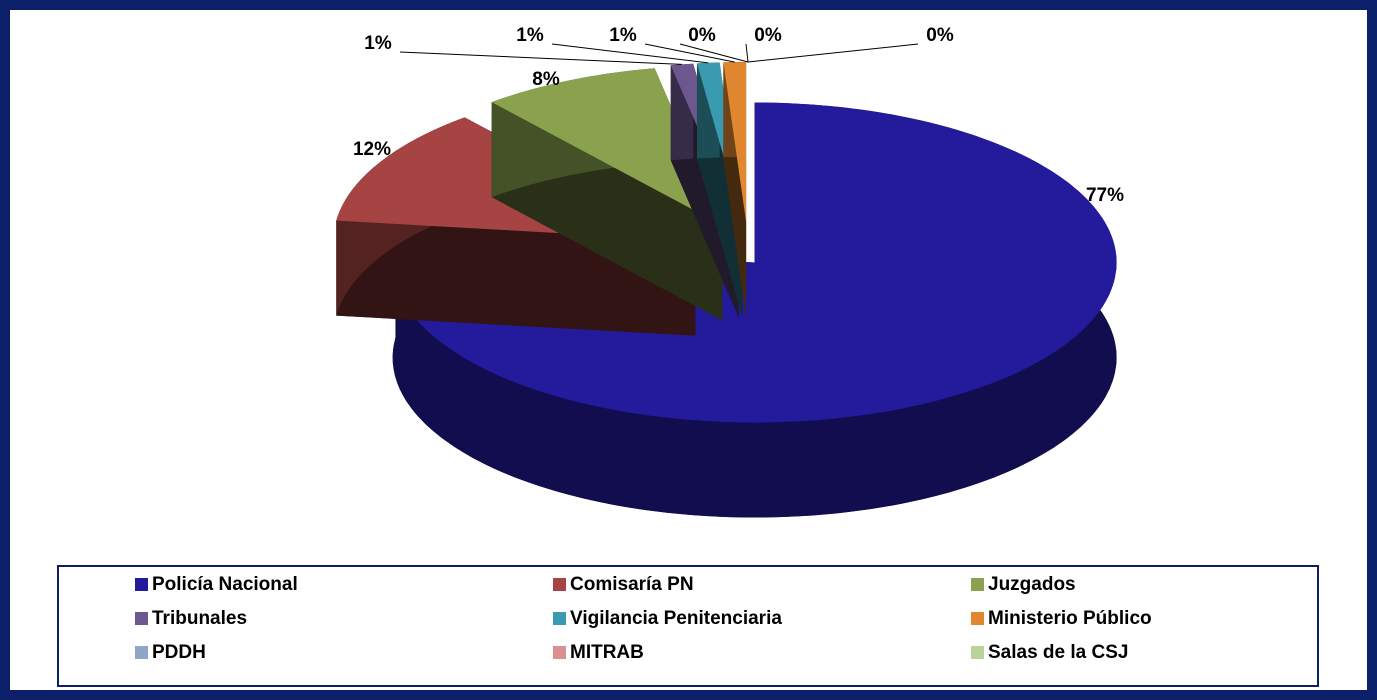 This screenshot has height=700, width=1377. Describe the element at coordinates (1070, 618) in the screenshot. I see `legend-label: Ministerio Público` at that location.